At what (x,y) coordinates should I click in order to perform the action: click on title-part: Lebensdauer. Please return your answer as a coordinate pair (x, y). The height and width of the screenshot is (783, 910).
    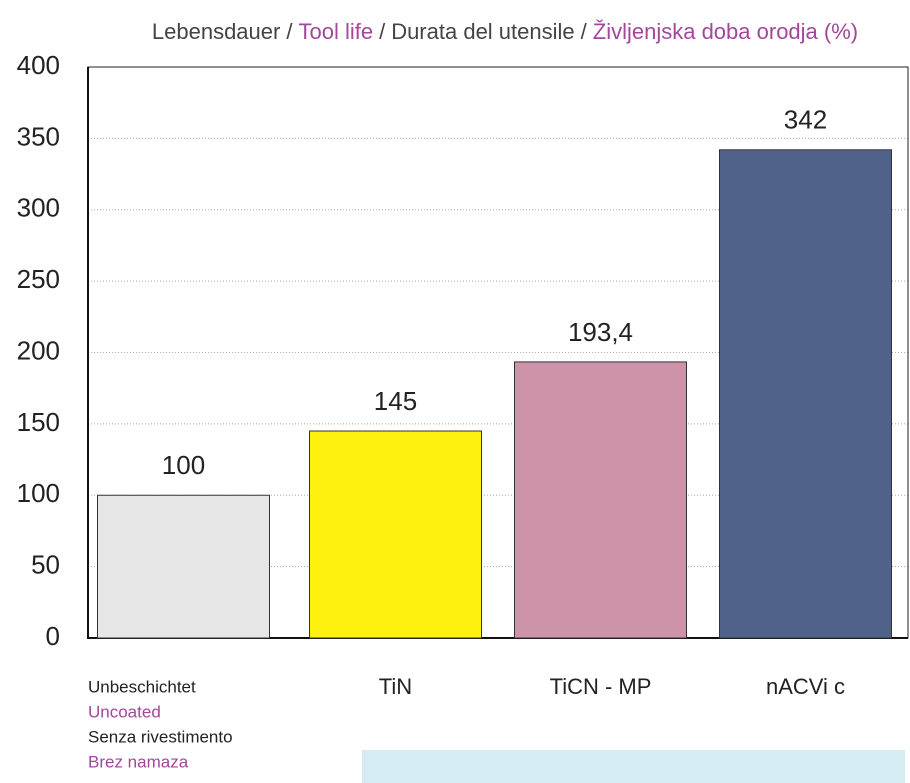
    Looking at the image, I should click on (216, 31).